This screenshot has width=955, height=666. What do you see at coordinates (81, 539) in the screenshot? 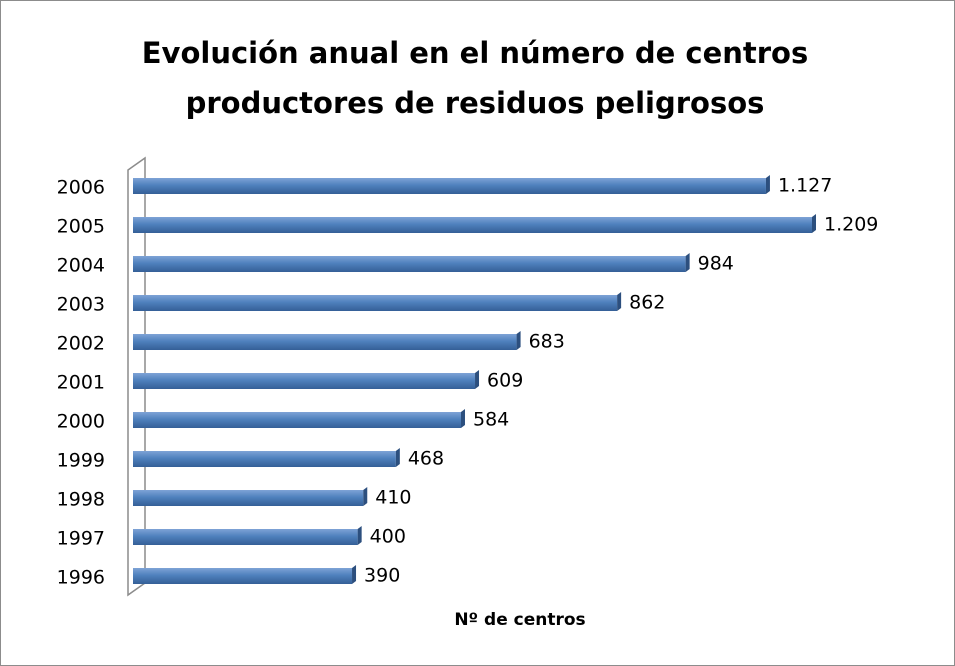
I see `y-tick-label: 1997` at bounding box center [81, 539].